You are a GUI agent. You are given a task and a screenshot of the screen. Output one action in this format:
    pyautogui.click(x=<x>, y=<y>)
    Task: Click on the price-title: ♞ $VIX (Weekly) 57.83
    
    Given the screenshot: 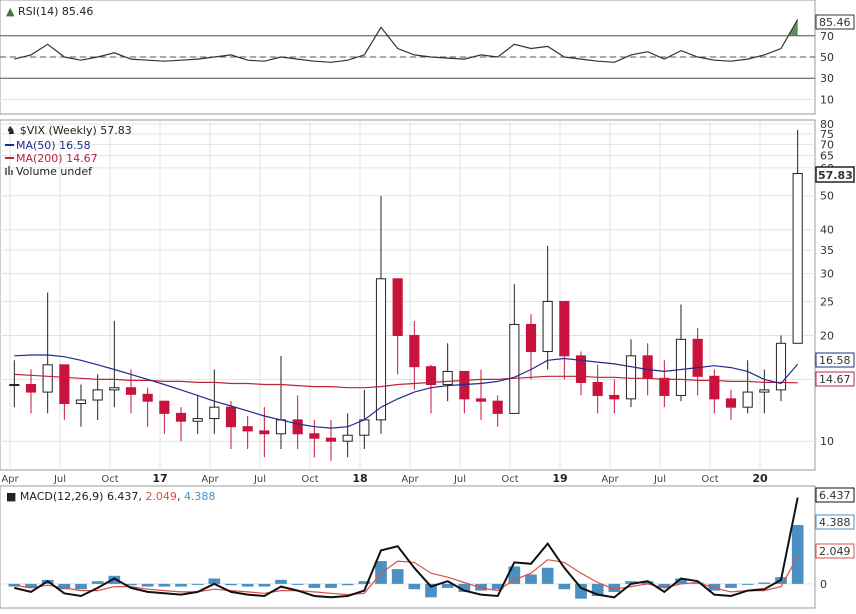 What is the action you would take?
    pyautogui.click(x=69, y=130)
    